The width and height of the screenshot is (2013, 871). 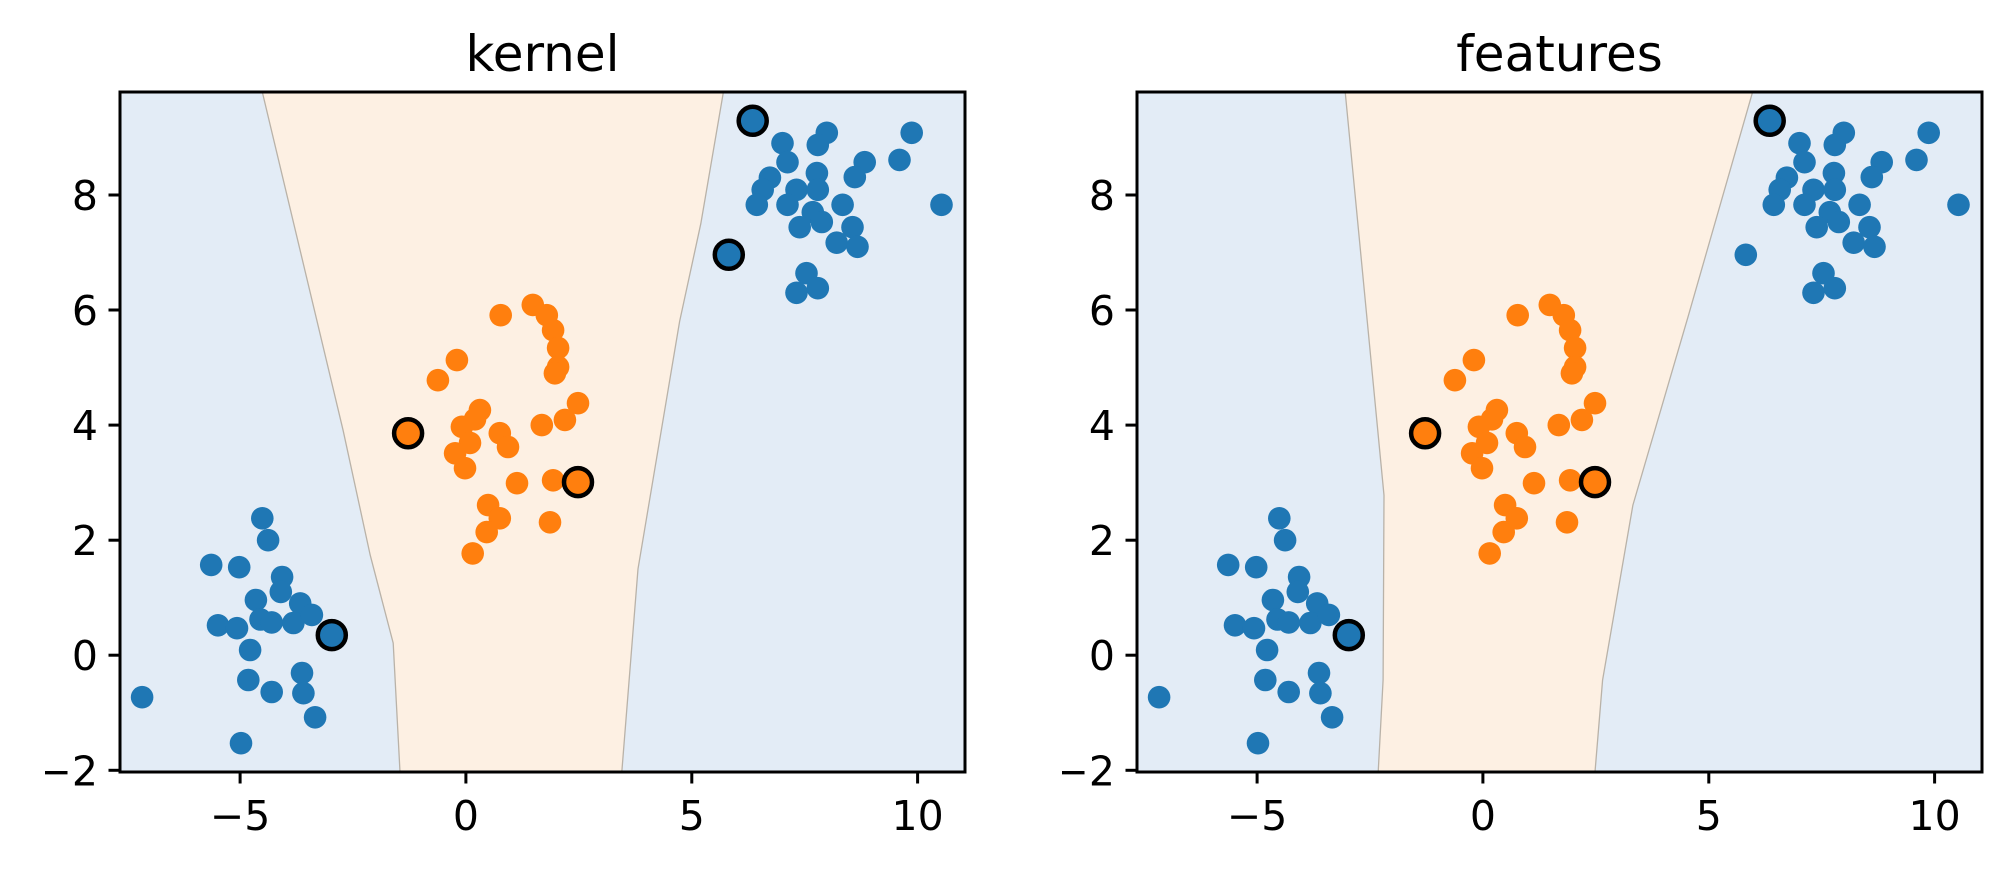 I want to click on plot-title-features: features, so click(x=1559, y=54).